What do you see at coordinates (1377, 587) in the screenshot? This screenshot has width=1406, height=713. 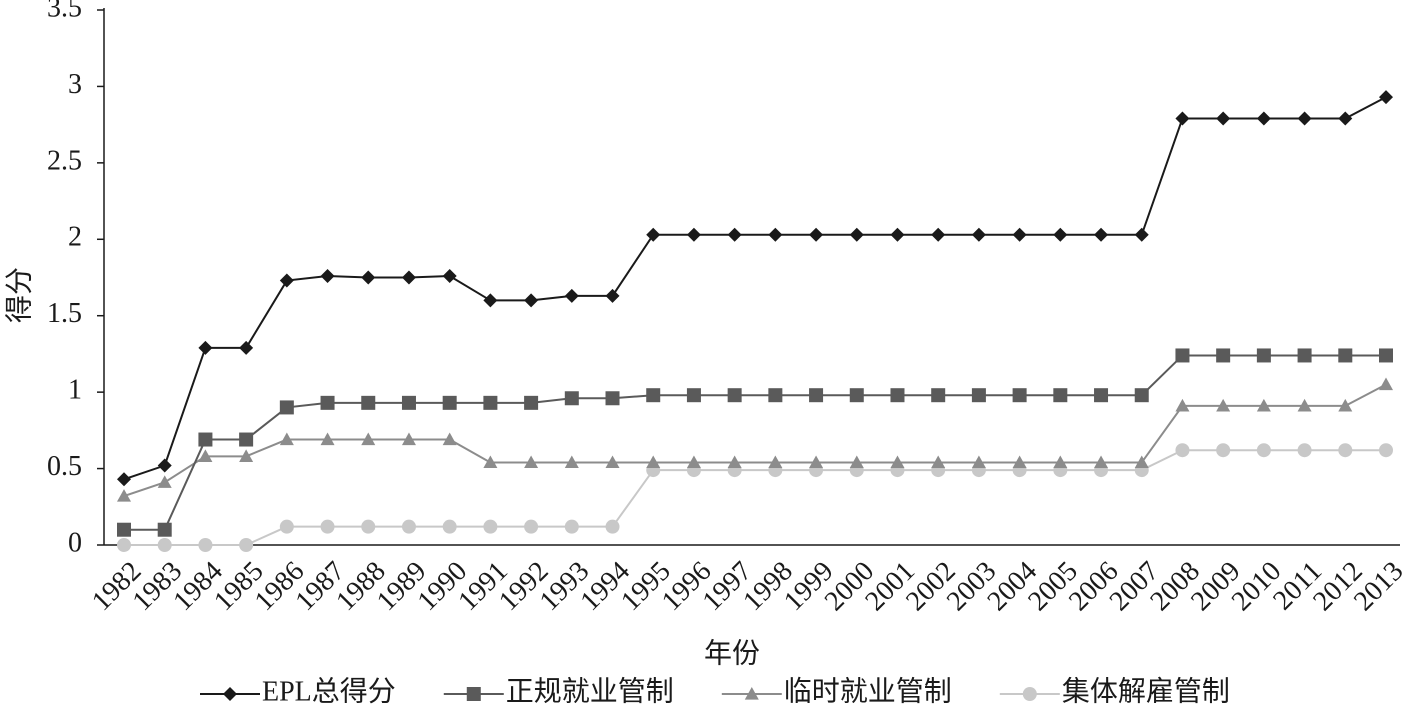 I see `x-tick-label: 2013` at bounding box center [1377, 587].